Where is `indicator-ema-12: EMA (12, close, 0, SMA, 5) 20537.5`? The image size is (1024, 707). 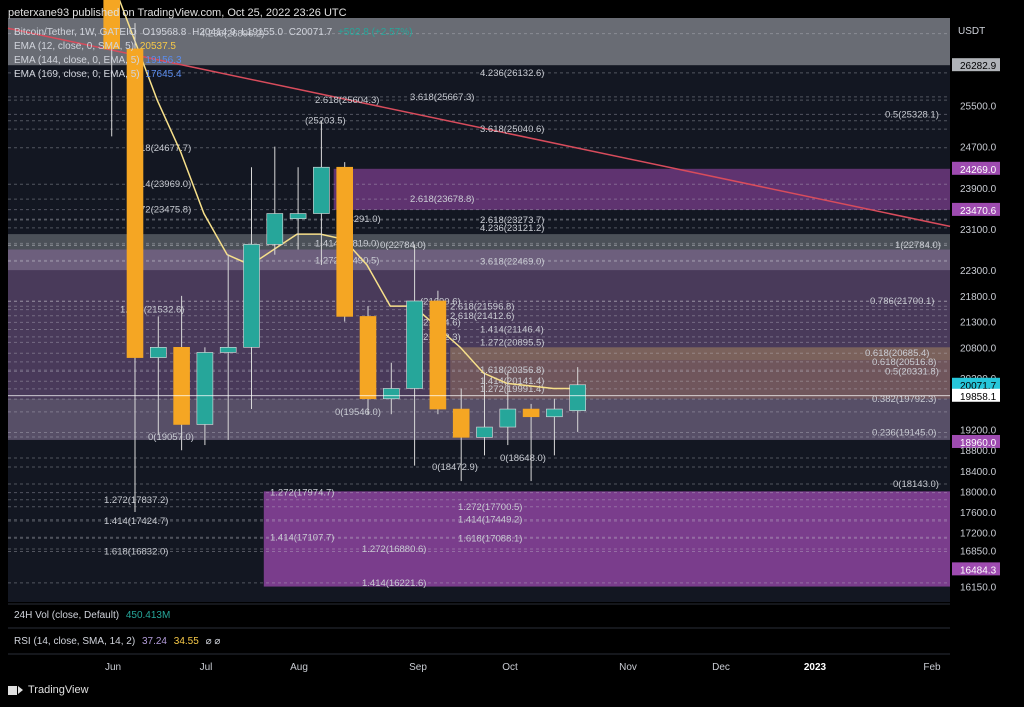 indicator-ema-12: EMA (12, close, 0, SMA, 5) 20537.5 is located at coordinates (95, 46).